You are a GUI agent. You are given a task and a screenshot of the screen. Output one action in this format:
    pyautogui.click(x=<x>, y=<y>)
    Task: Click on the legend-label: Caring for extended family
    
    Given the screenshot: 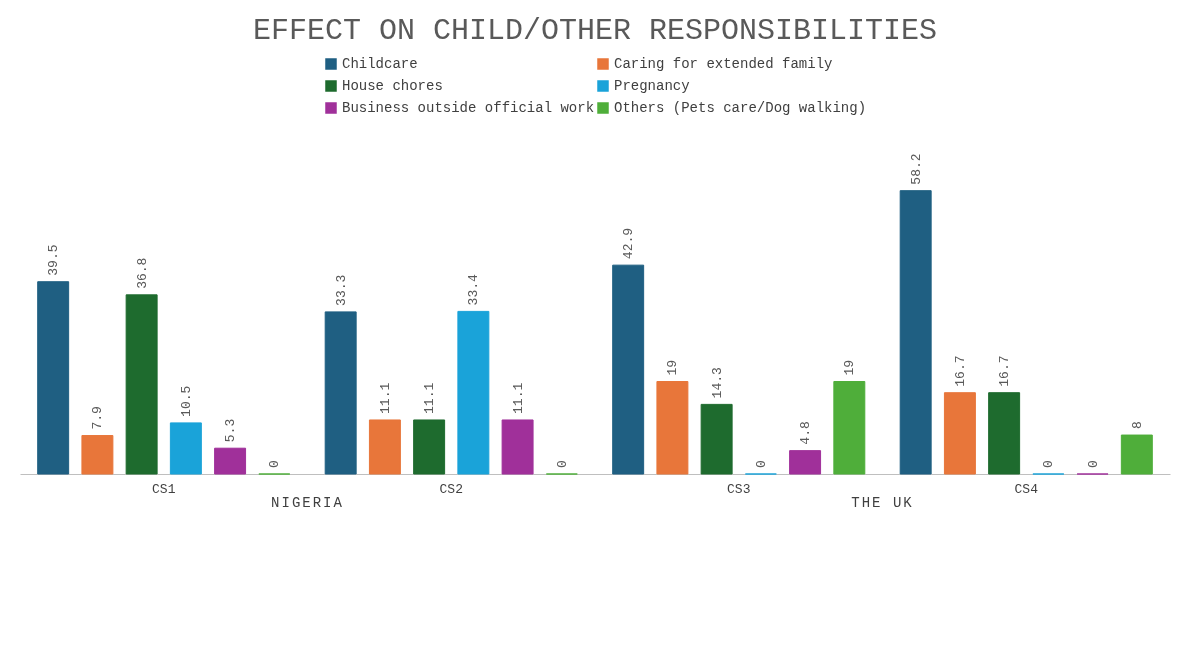 What is the action you would take?
    pyautogui.click(x=723, y=64)
    